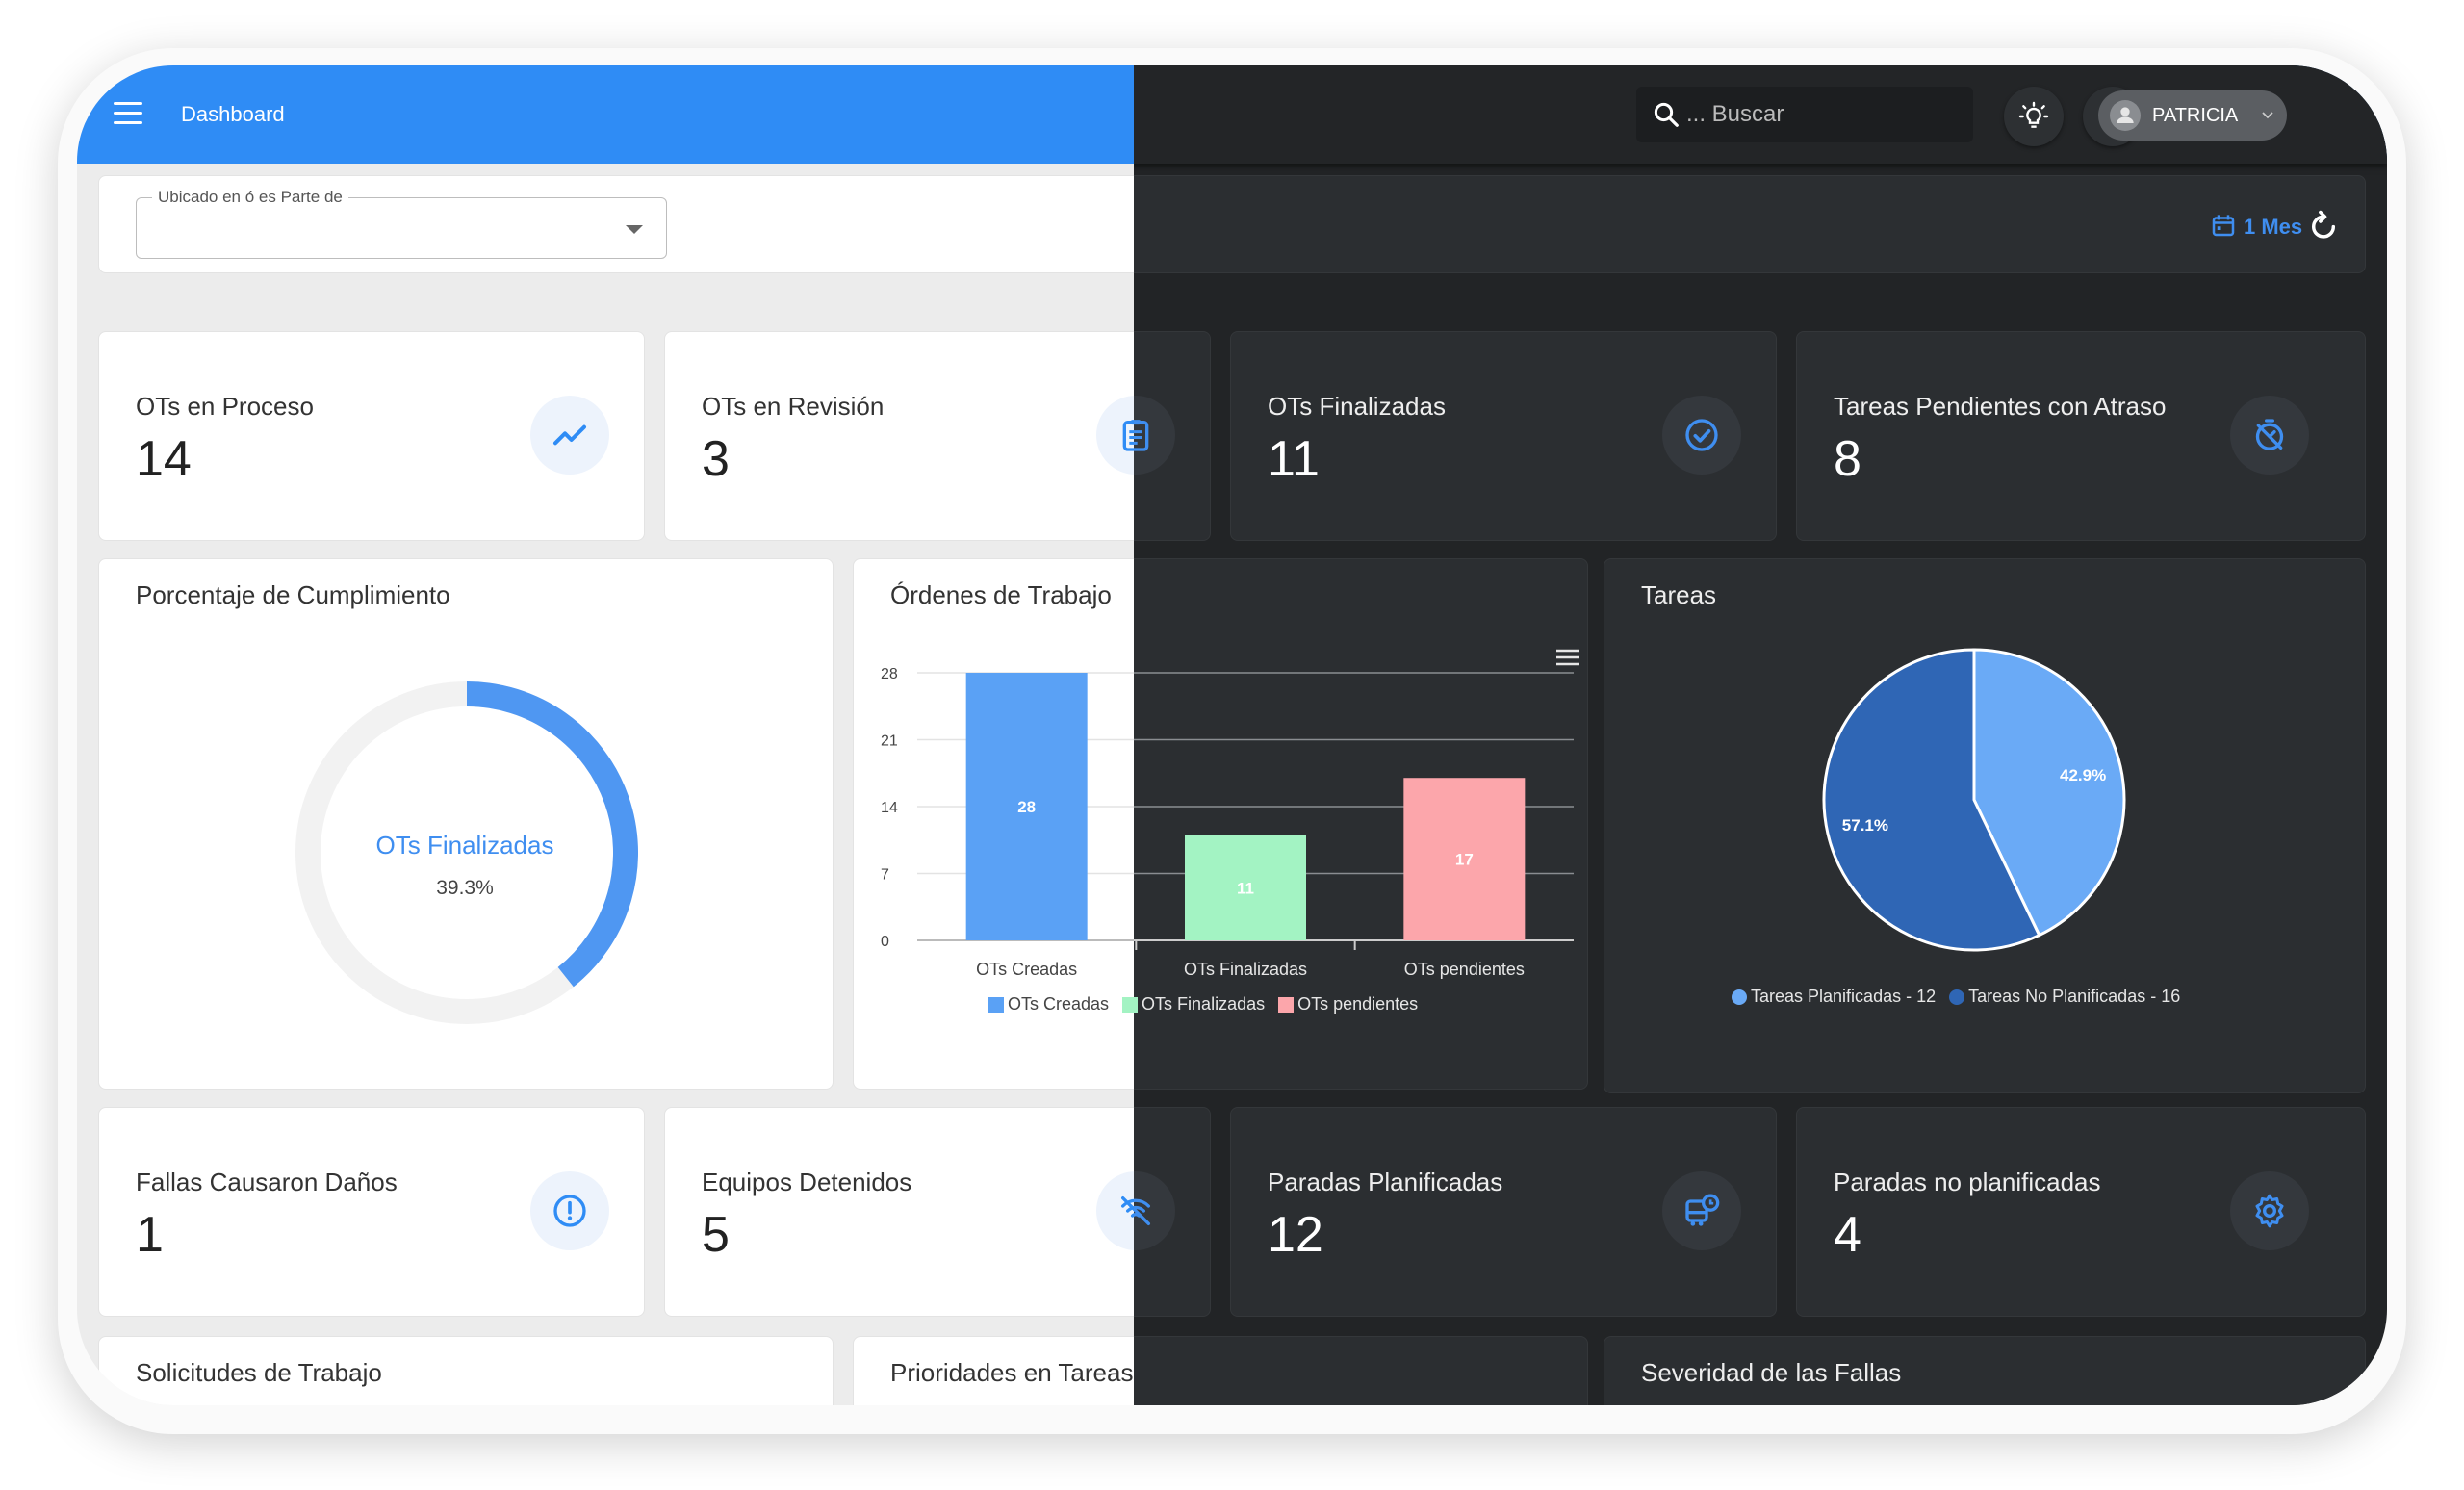  I want to click on bar-data-label: 17, so click(1464, 860).